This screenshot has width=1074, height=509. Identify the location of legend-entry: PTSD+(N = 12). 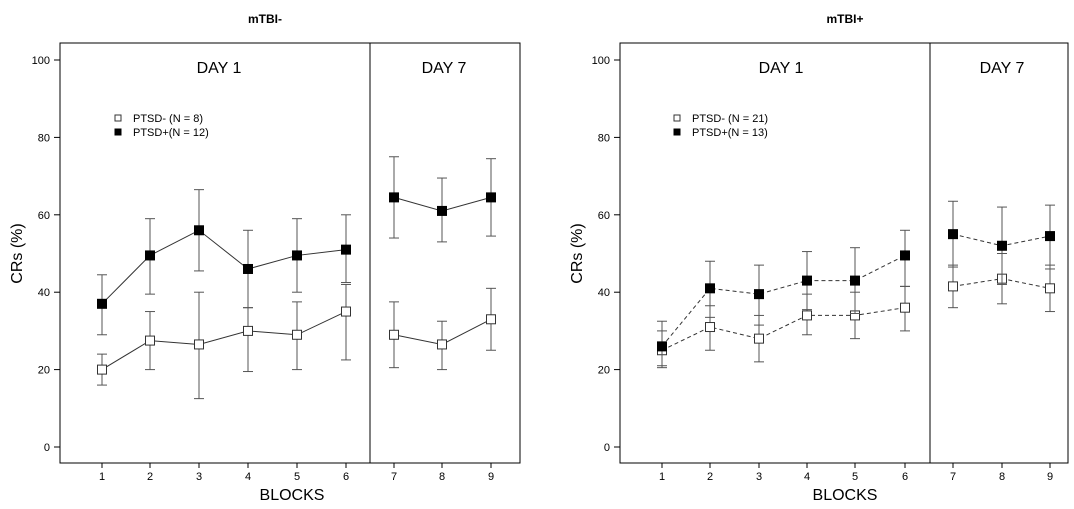
(161, 133).